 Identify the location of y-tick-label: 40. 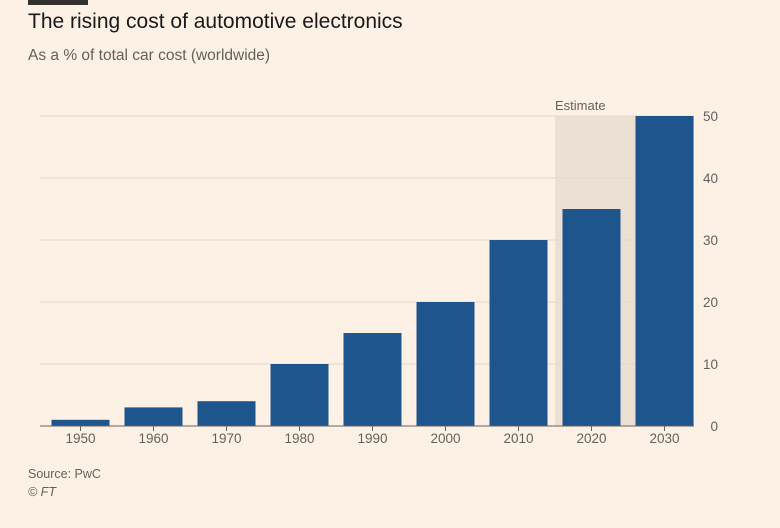
(710, 178).